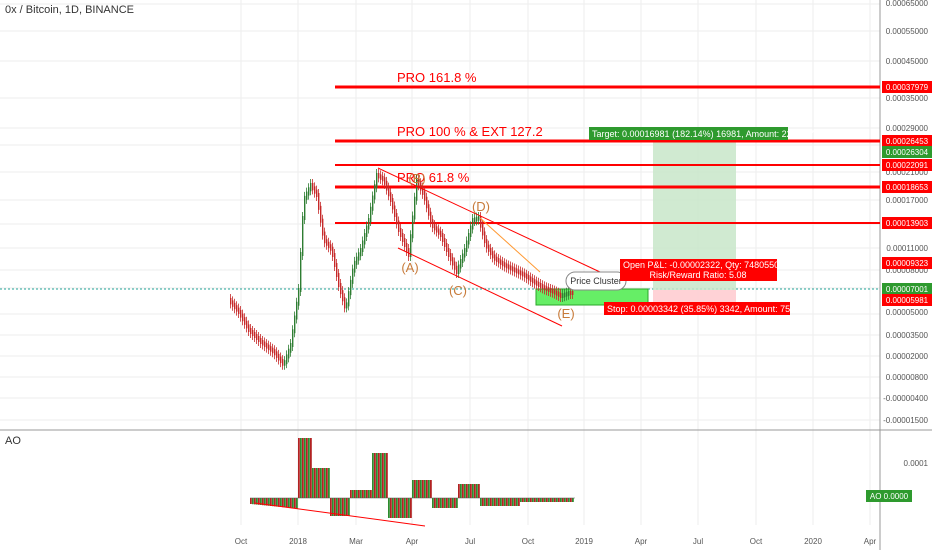 This screenshot has width=932, height=550. What do you see at coordinates (298, 541) in the screenshot?
I see `time-tick: 2018` at bounding box center [298, 541].